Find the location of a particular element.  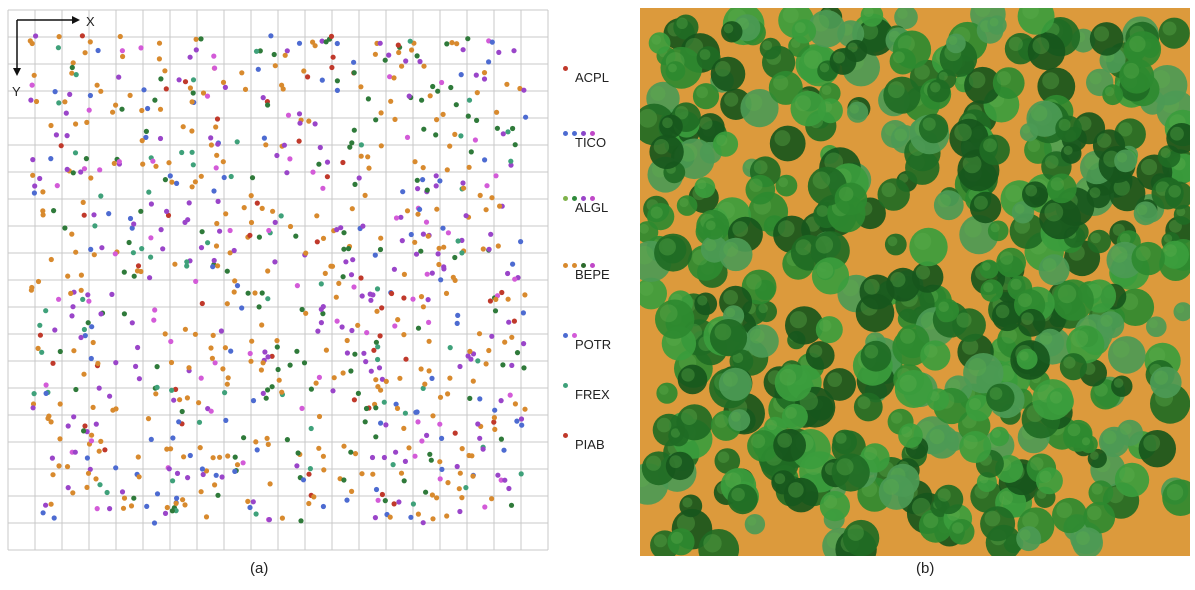

caption-b: (b) is located at coordinates (925, 568).